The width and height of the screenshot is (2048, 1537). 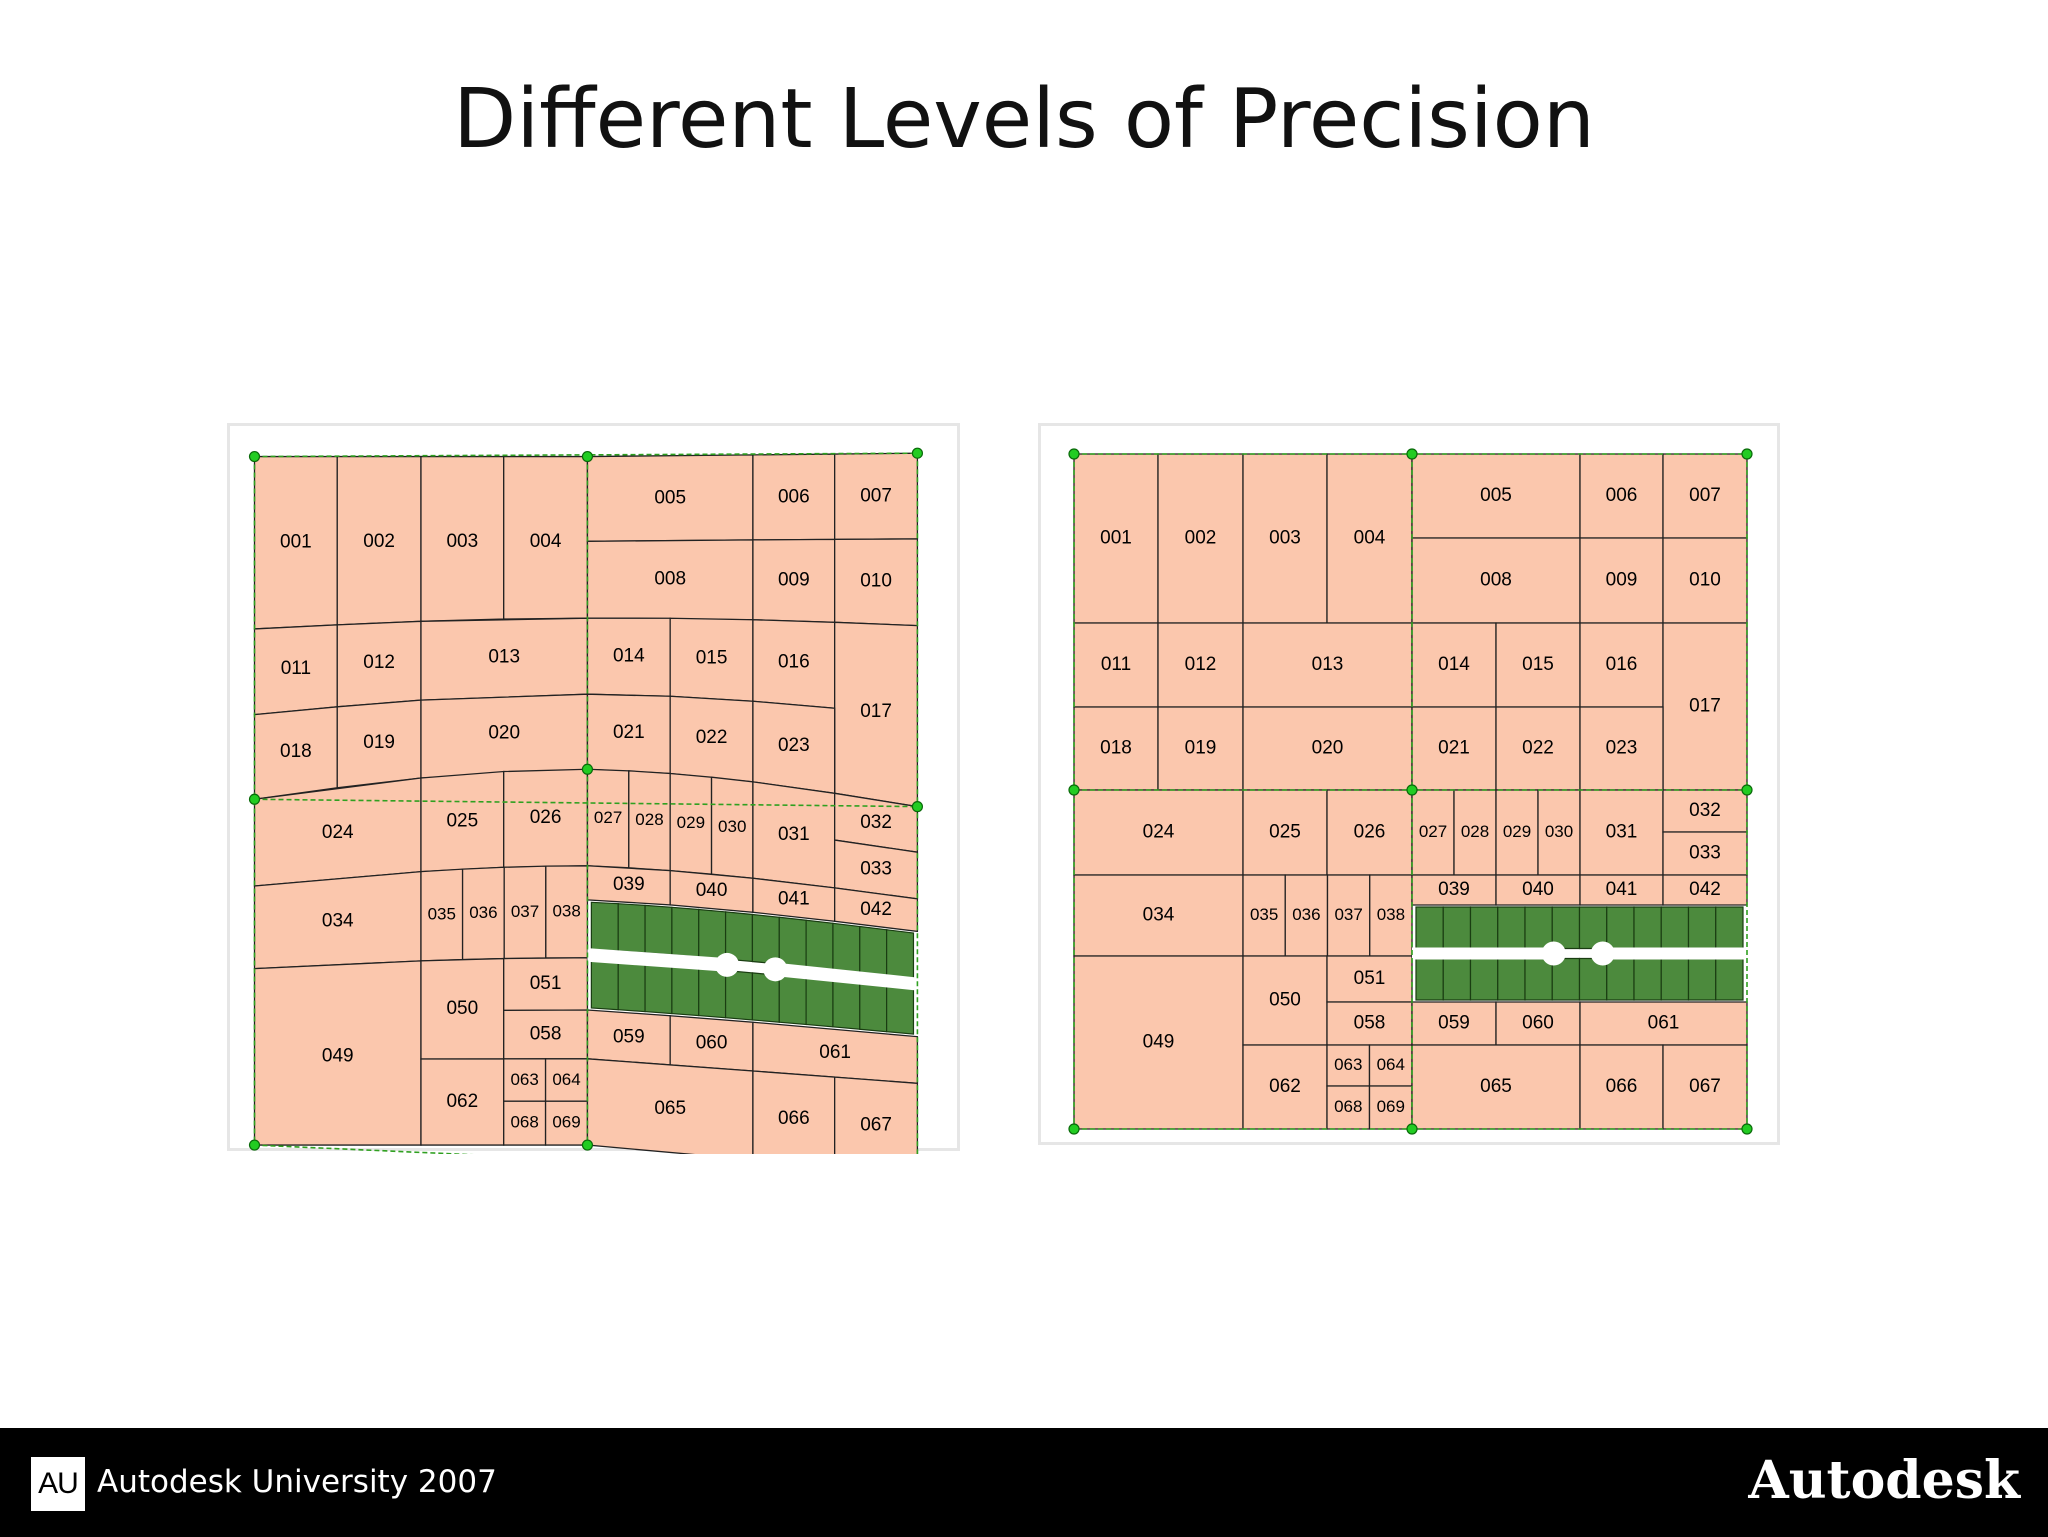 I want to click on autodesk-logo: Autodesk, so click(x=1884, y=1480).